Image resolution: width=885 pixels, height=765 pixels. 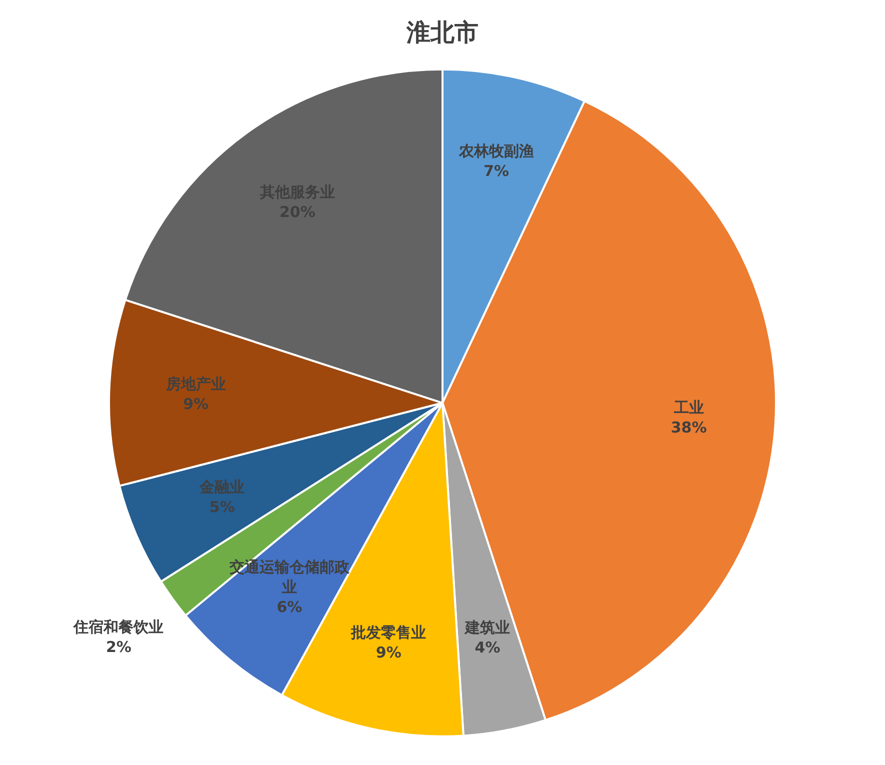 What do you see at coordinates (195, 384) in the screenshot?
I see `slice-label: 房地产业` at bounding box center [195, 384].